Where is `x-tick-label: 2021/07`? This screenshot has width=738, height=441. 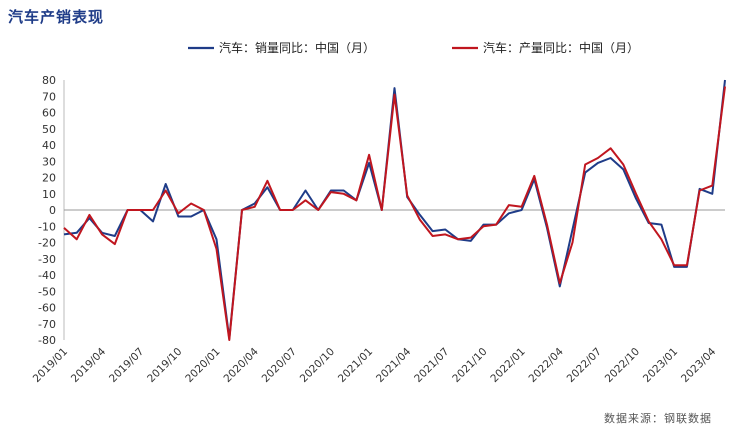 x-tick-label: 2021/07 is located at coordinates (431, 365).